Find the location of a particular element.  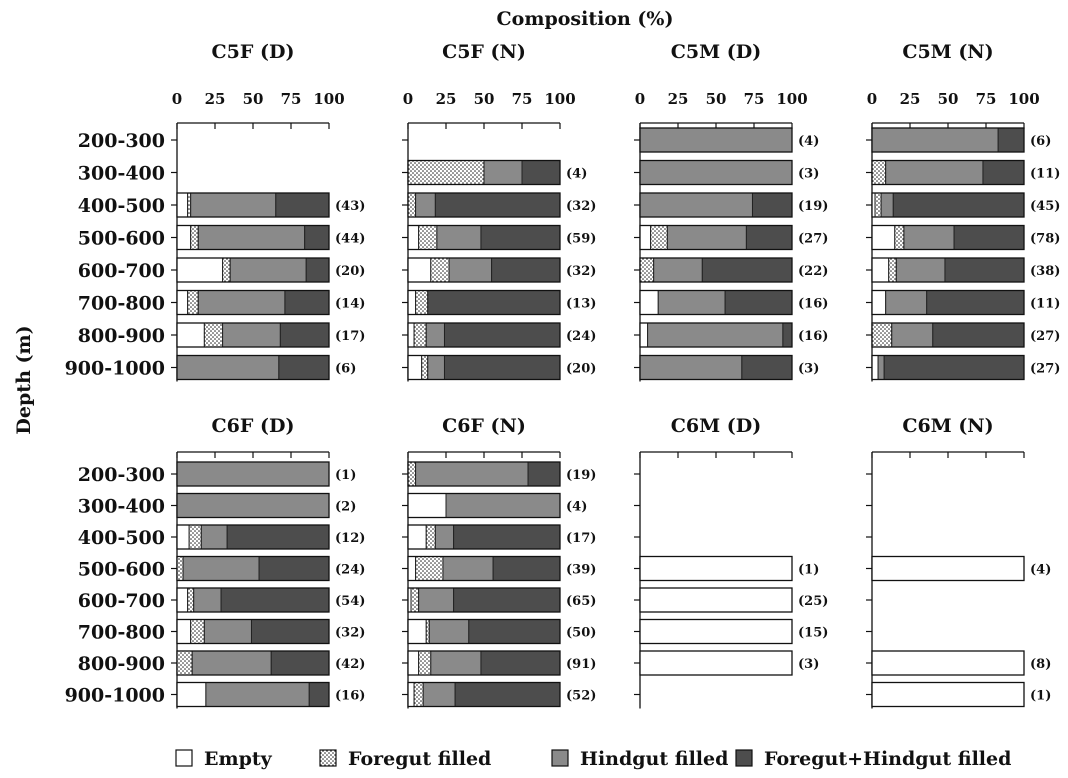

x-axis-title: Composition (%) is located at coordinates (585, 19).